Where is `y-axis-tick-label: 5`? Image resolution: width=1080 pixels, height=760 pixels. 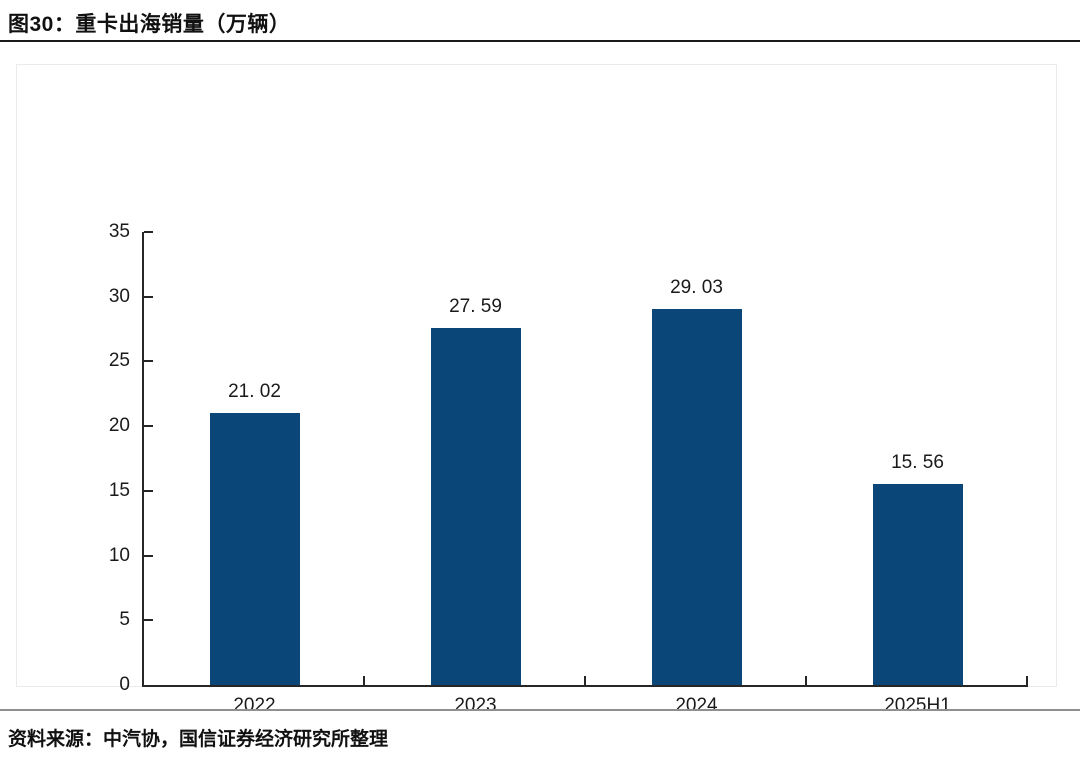
y-axis-tick-label: 5 is located at coordinates (124, 620).